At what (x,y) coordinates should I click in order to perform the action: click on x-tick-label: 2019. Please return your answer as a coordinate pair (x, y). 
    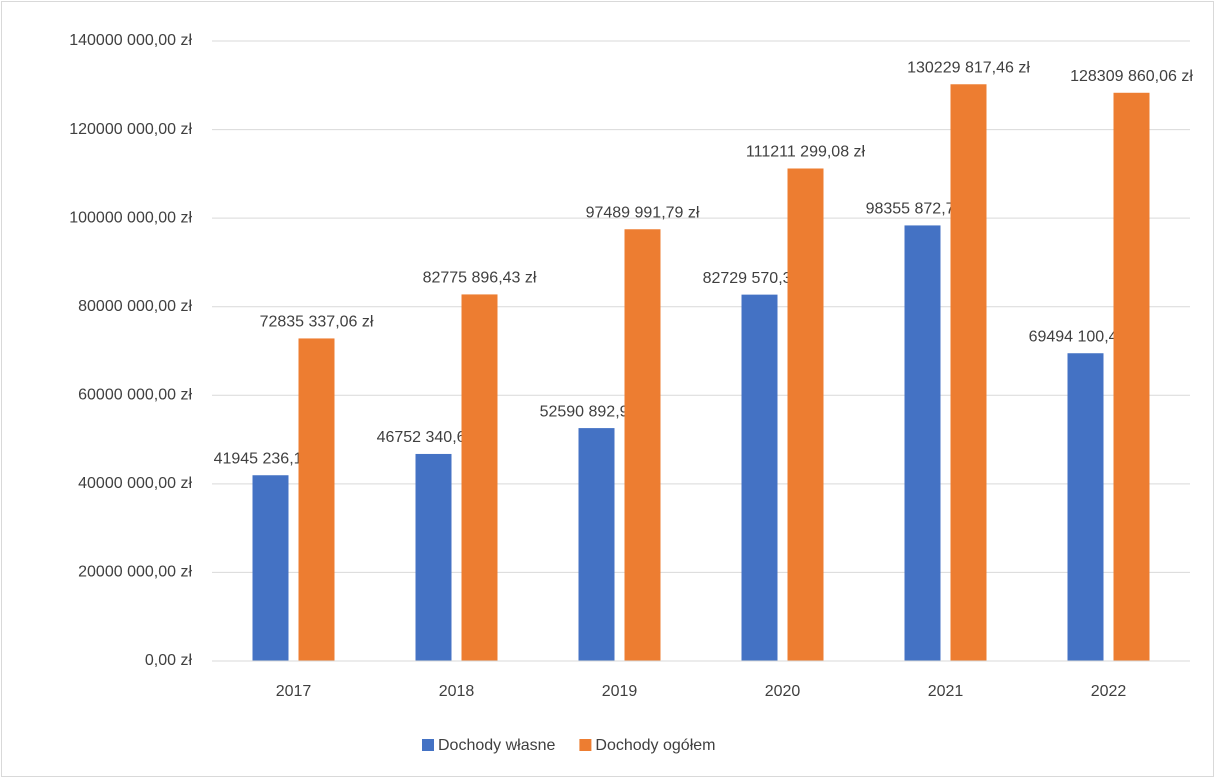
    Looking at the image, I should click on (620, 691).